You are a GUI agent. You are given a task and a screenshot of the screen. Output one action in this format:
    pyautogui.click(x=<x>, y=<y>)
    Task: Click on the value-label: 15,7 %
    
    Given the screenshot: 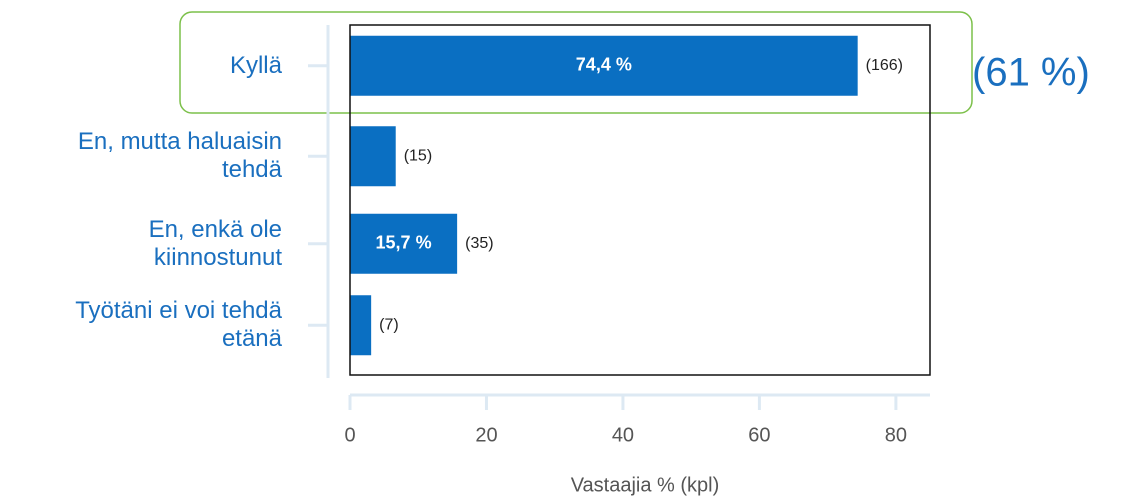 What is the action you would take?
    pyautogui.click(x=404, y=243)
    